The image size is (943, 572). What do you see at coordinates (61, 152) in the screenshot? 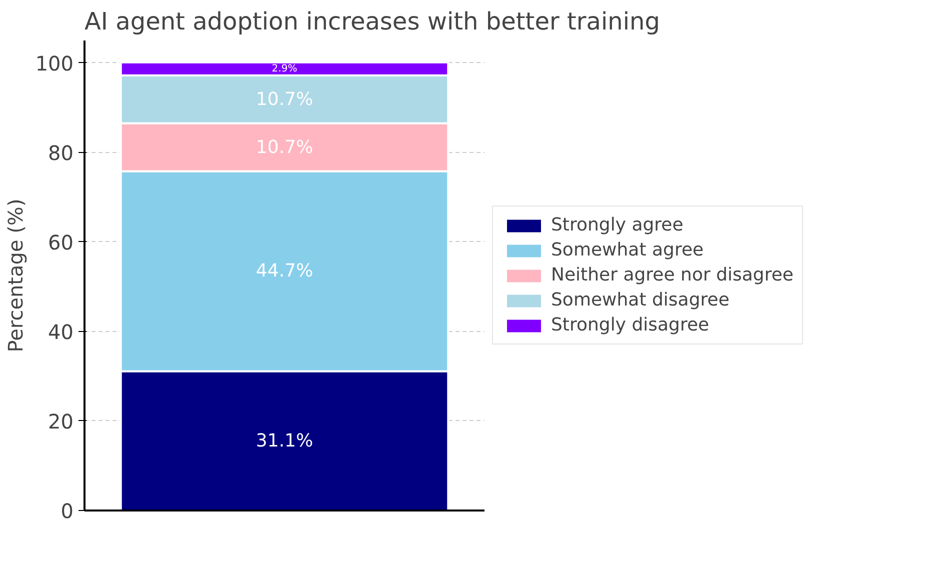
I see `y-tick-label: 80` at bounding box center [61, 152].